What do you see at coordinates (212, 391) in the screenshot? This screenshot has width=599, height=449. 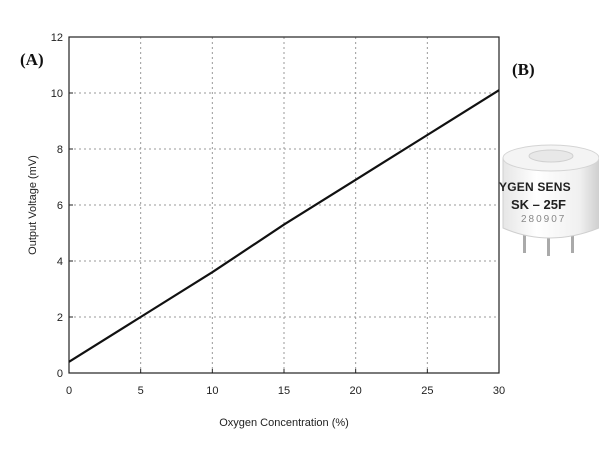 I see `x-tick-label: 10` at bounding box center [212, 391].